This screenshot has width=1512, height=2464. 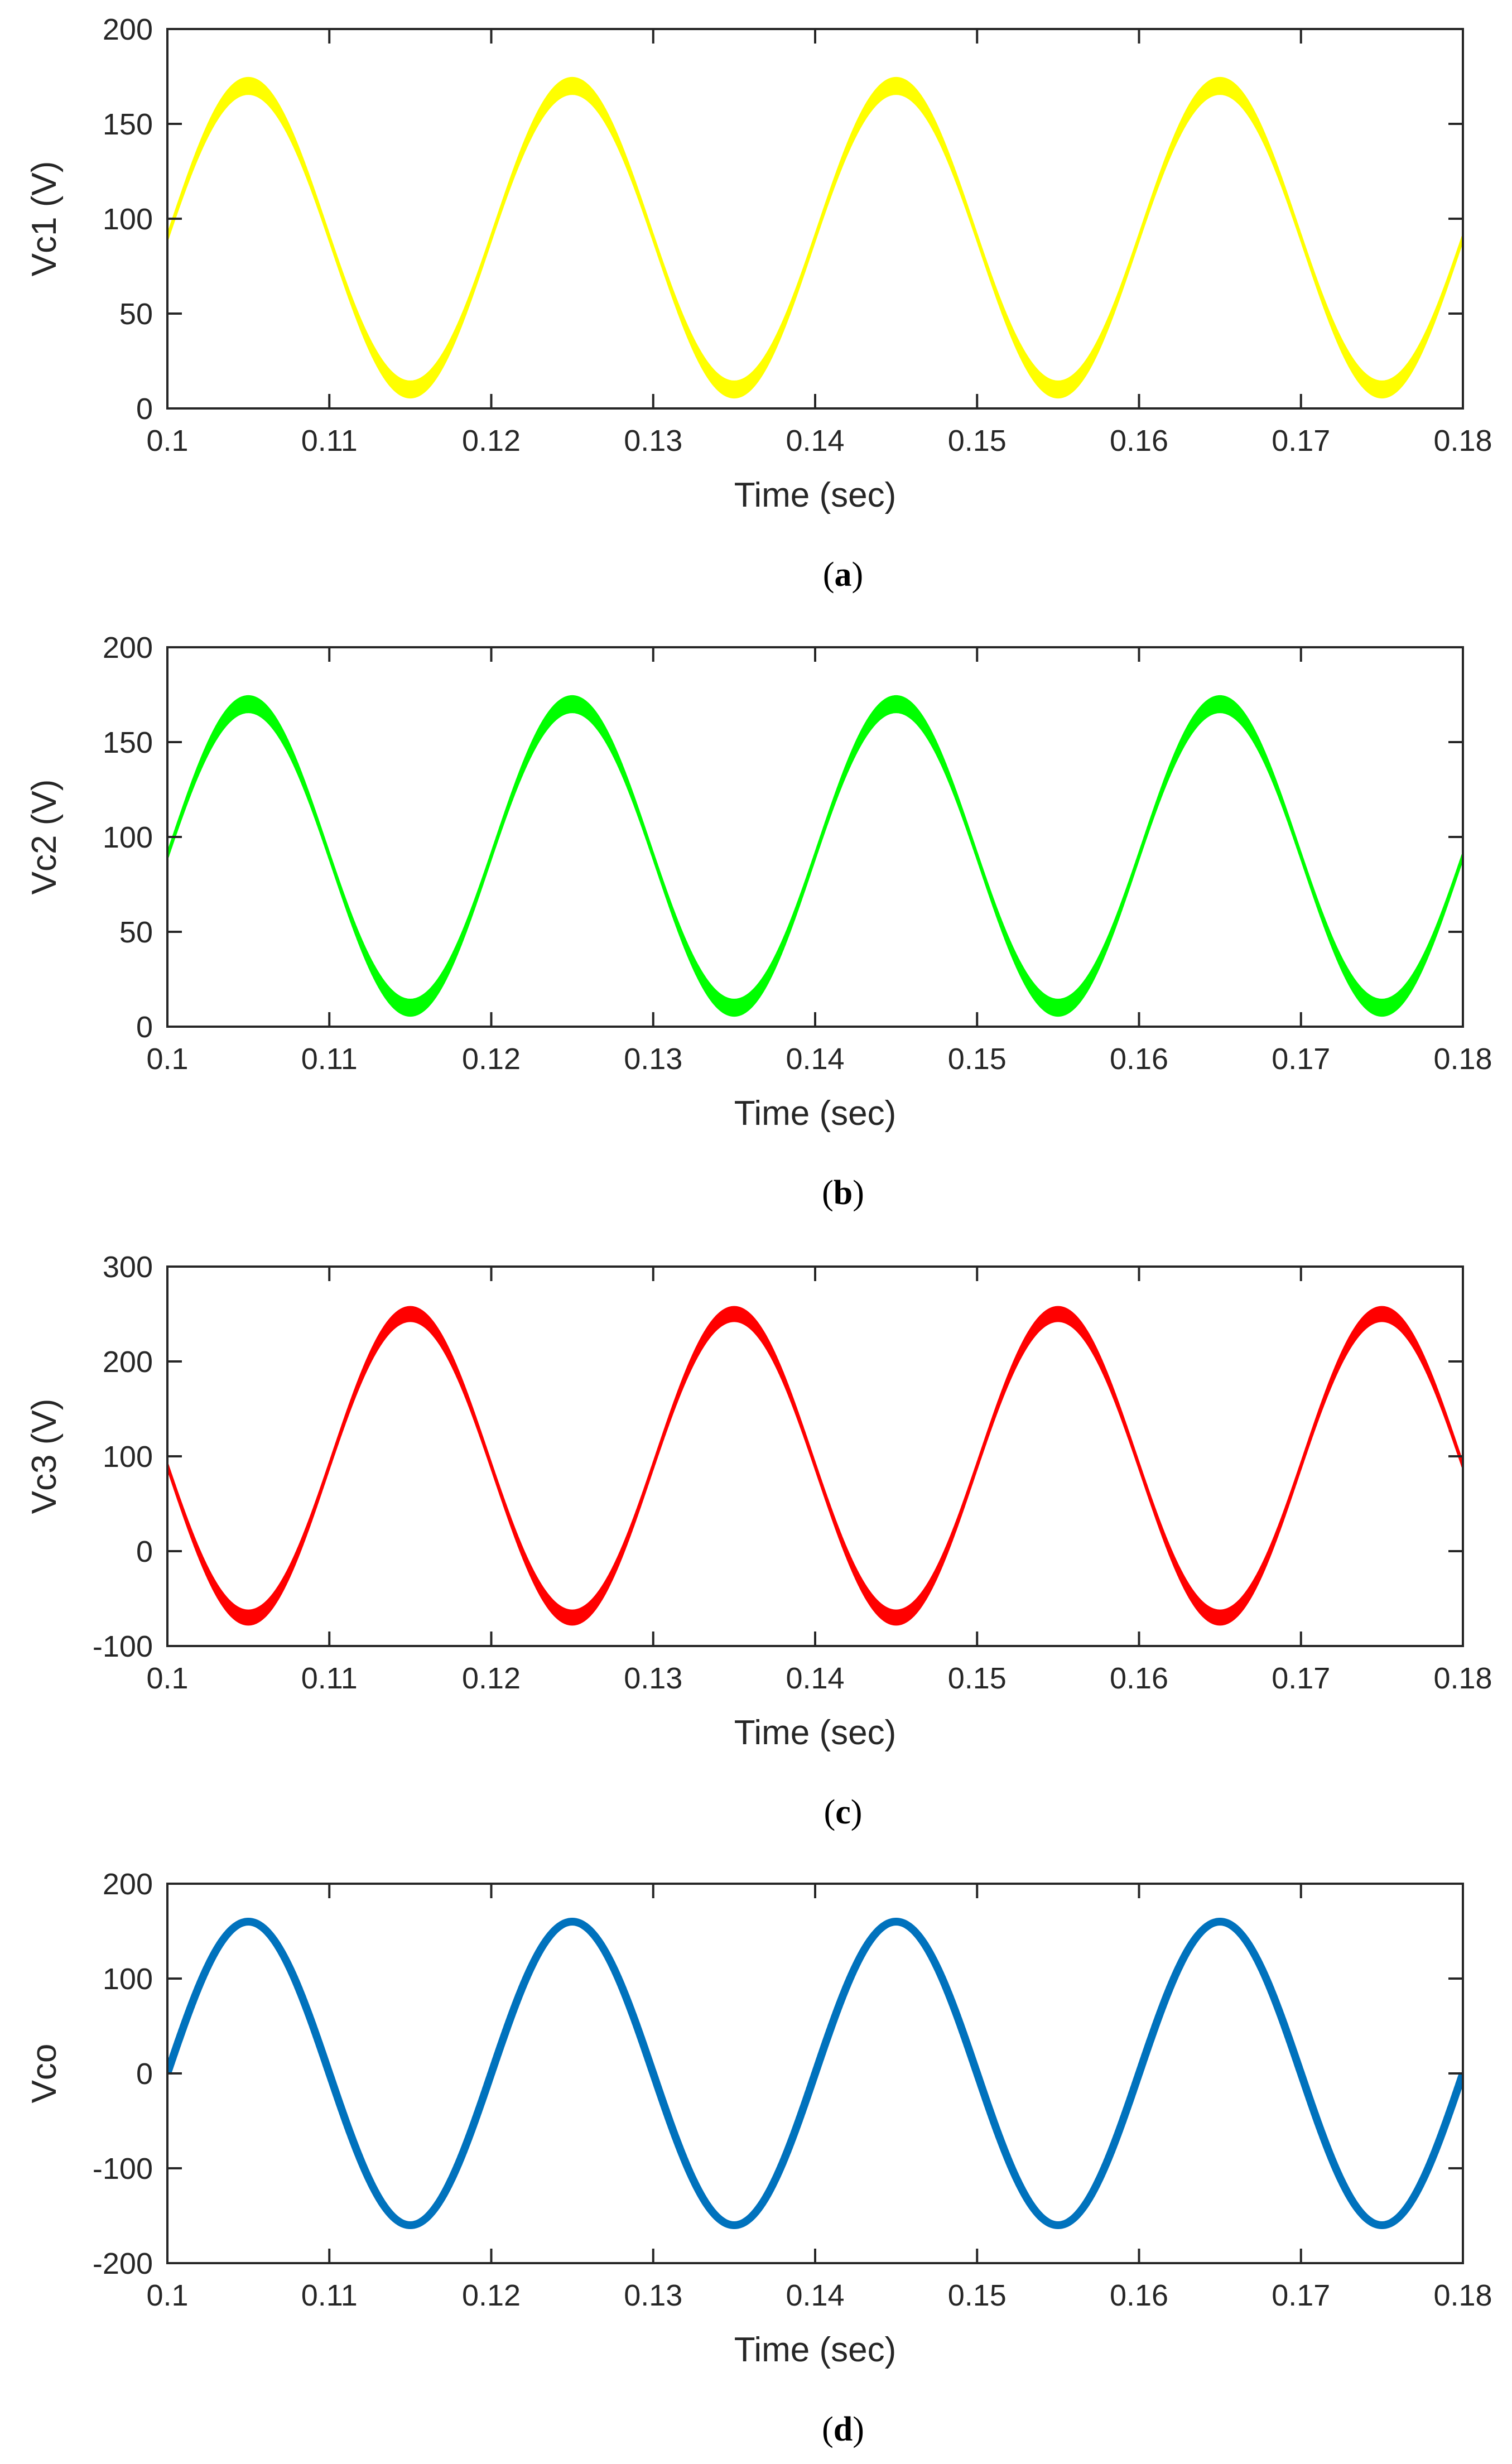 I want to click on axes-frame-c, so click(x=815, y=1456).